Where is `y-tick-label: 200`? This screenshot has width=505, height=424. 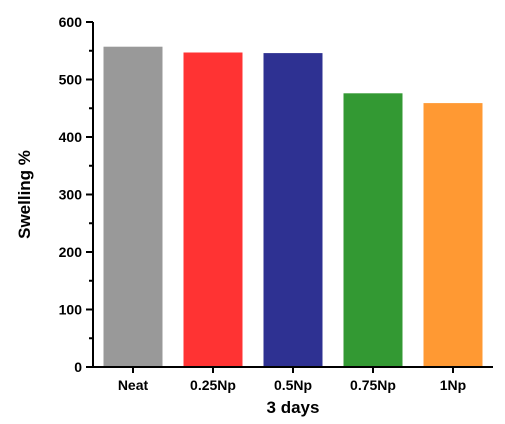 y-tick-label: 200 is located at coordinates (71, 252).